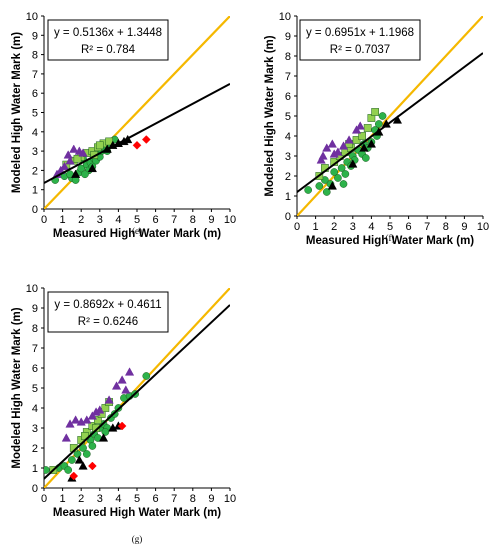 The height and width of the screenshot is (550, 495). I want to click on r-squared-label: R² = 0.7037, so click(360, 50).